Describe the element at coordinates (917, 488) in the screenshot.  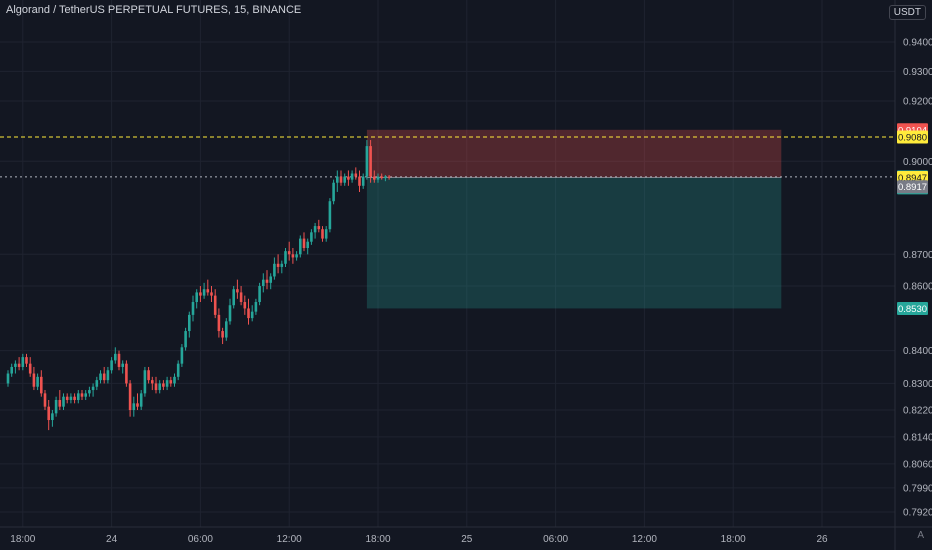
I see `price-tick-label: 0.7990` at that location.